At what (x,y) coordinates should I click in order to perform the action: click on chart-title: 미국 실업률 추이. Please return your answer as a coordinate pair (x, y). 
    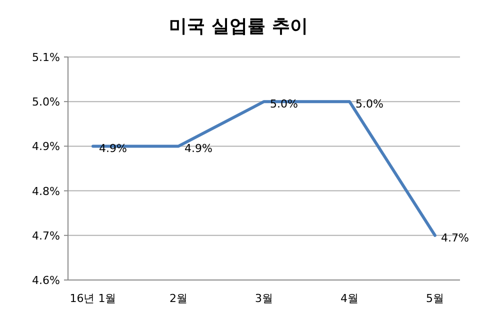
    Looking at the image, I should click on (238, 26).